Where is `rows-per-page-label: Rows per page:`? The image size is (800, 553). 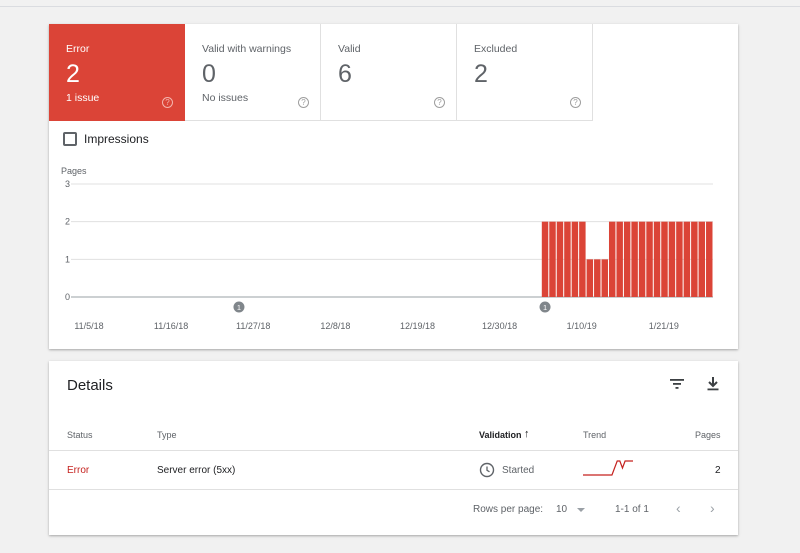 rows-per-page-label: Rows per page: is located at coordinates (508, 509).